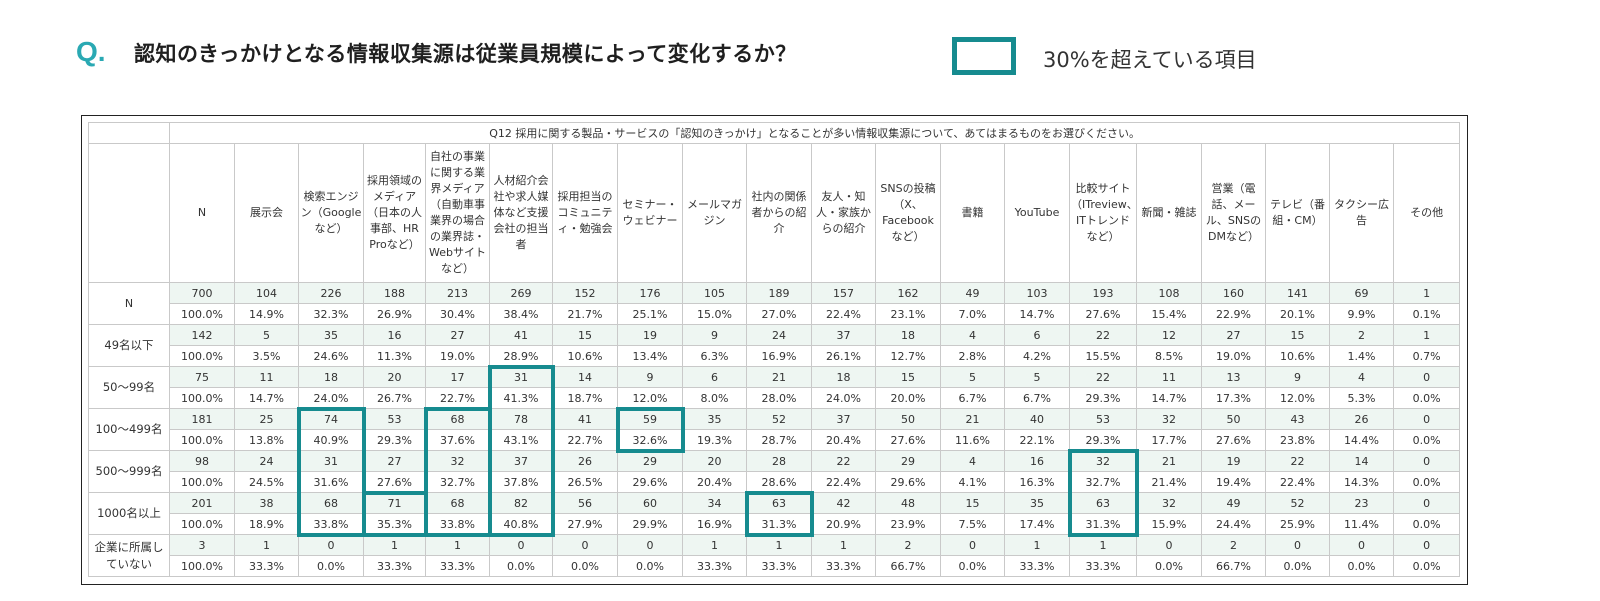 The image size is (1600, 601). I want to click on highlight-box, so click(457, 471).